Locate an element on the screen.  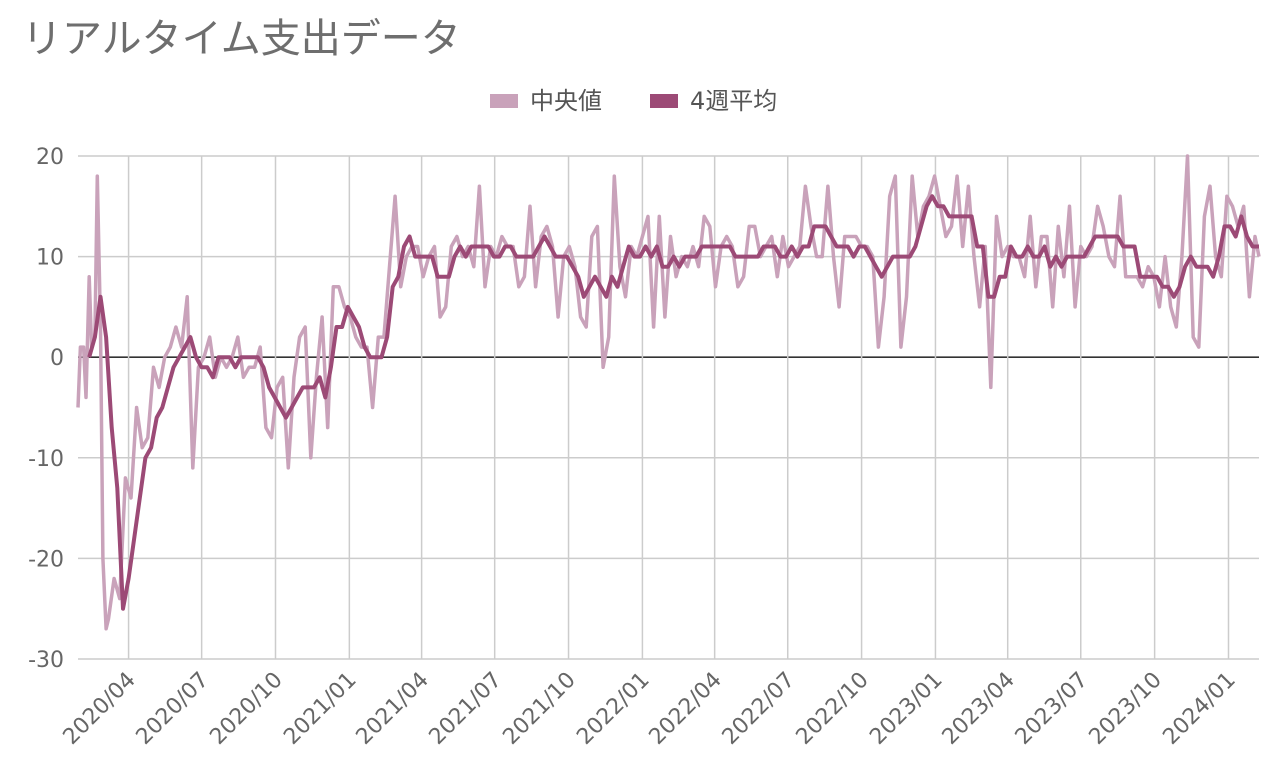
y-tick-label: 20 is located at coordinates (50, 157).